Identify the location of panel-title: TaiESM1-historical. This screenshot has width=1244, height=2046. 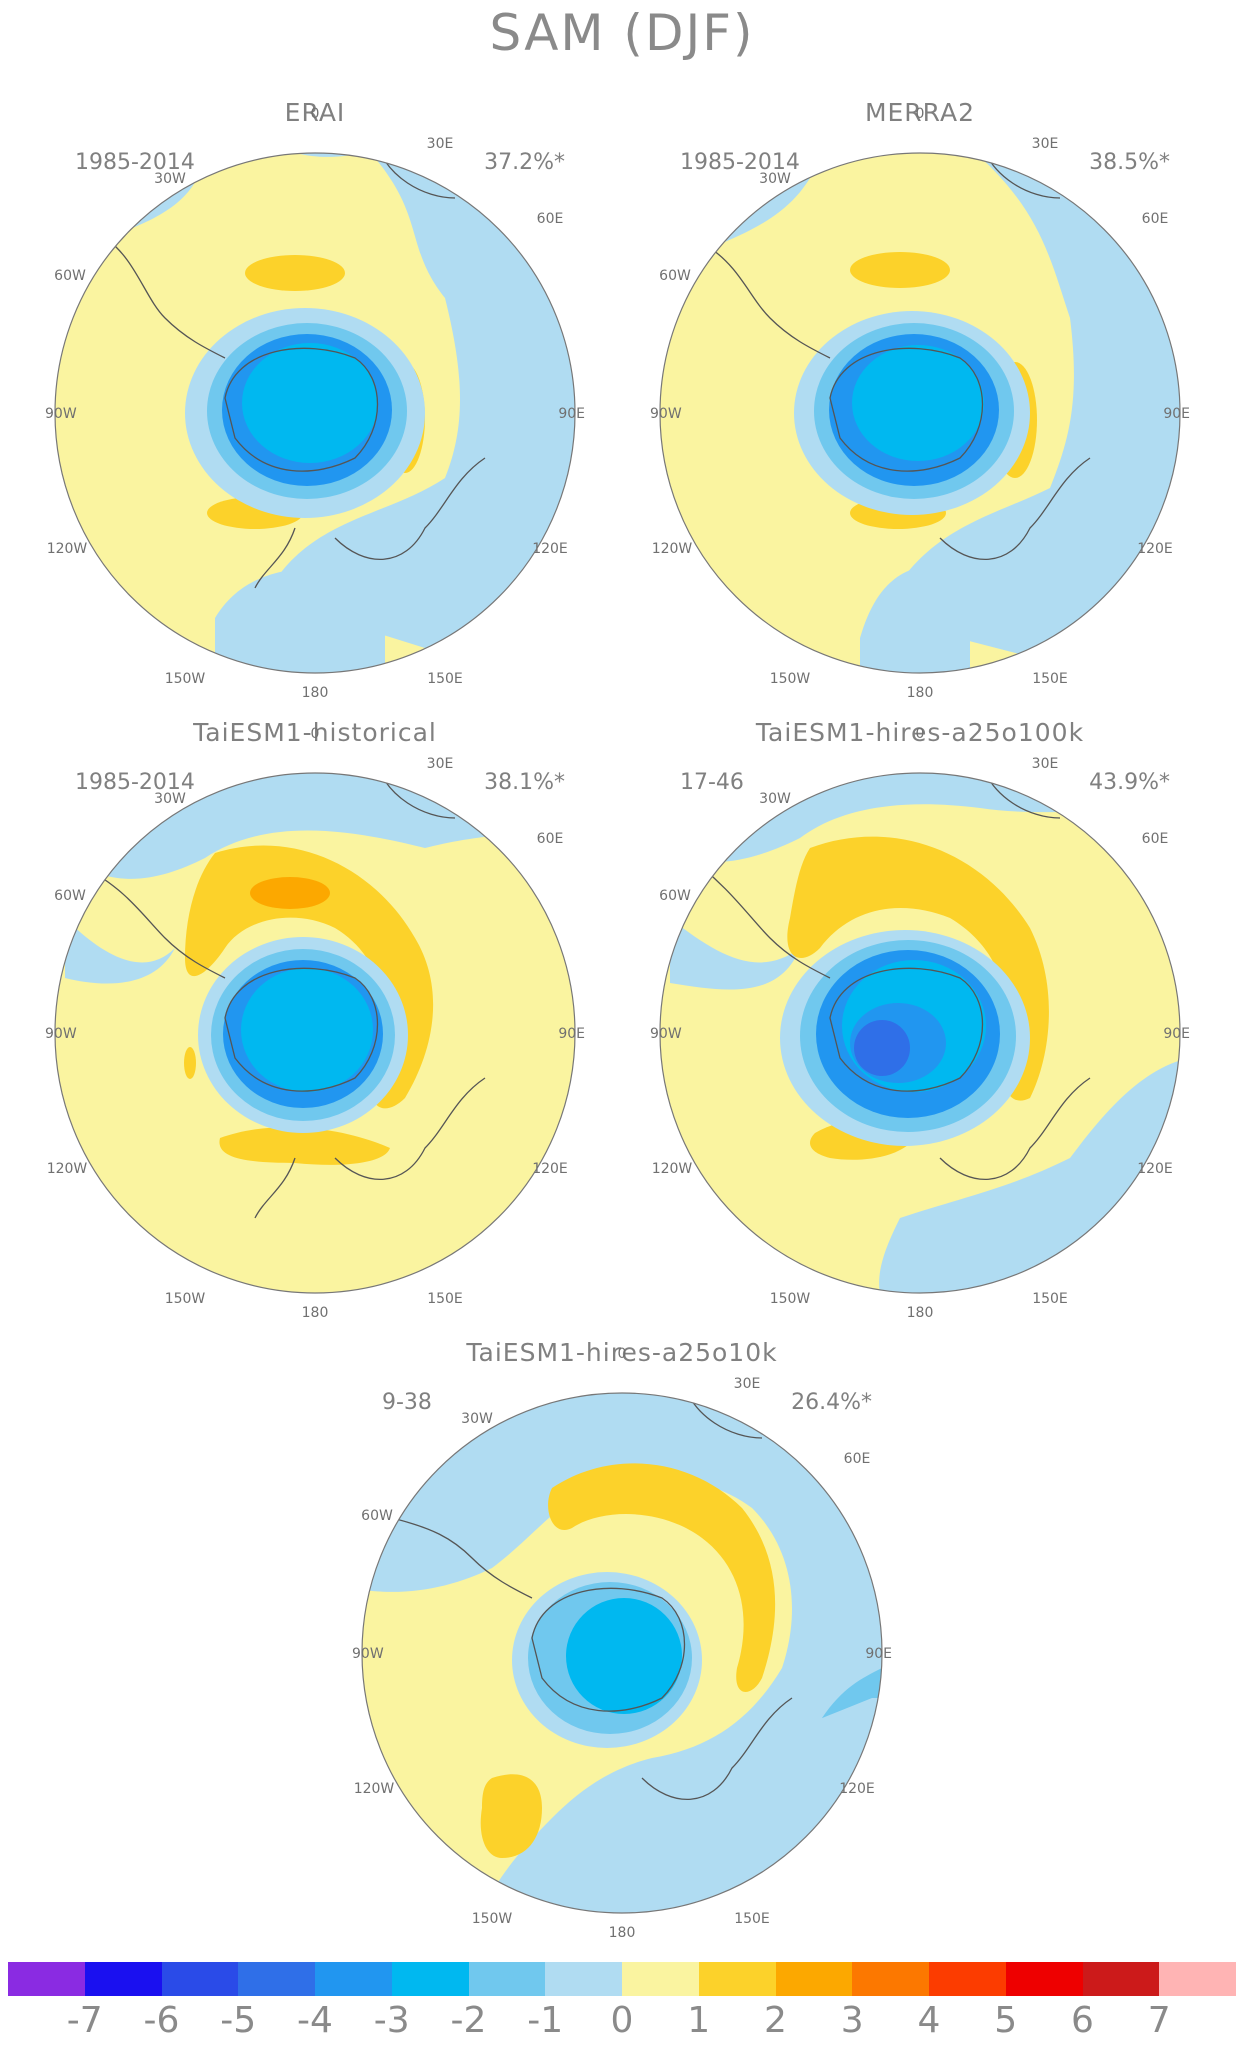
(315, 732).